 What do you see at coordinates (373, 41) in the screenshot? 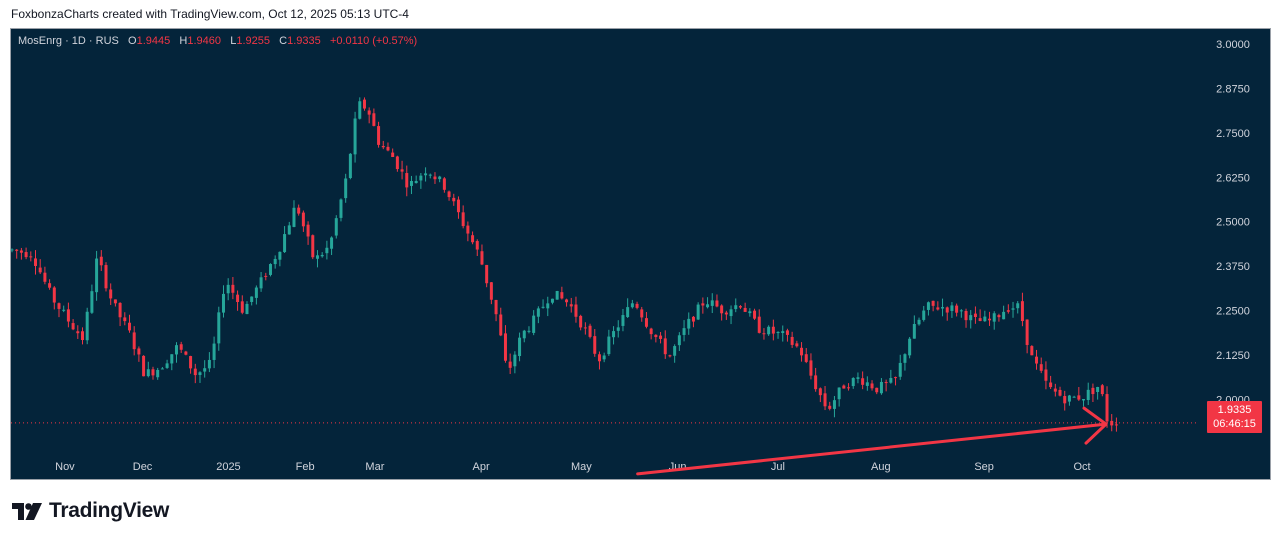
I see `change-value: +0.0110 (+0.57%)` at bounding box center [373, 41].